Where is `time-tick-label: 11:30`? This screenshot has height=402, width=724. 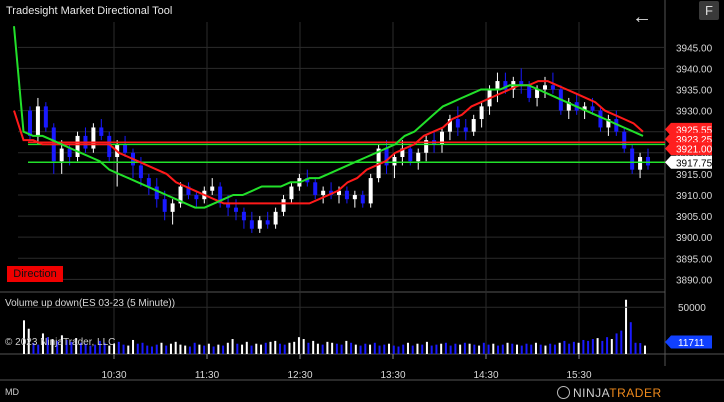 time-tick-label: 11:30 is located at coordinates (207, 375).